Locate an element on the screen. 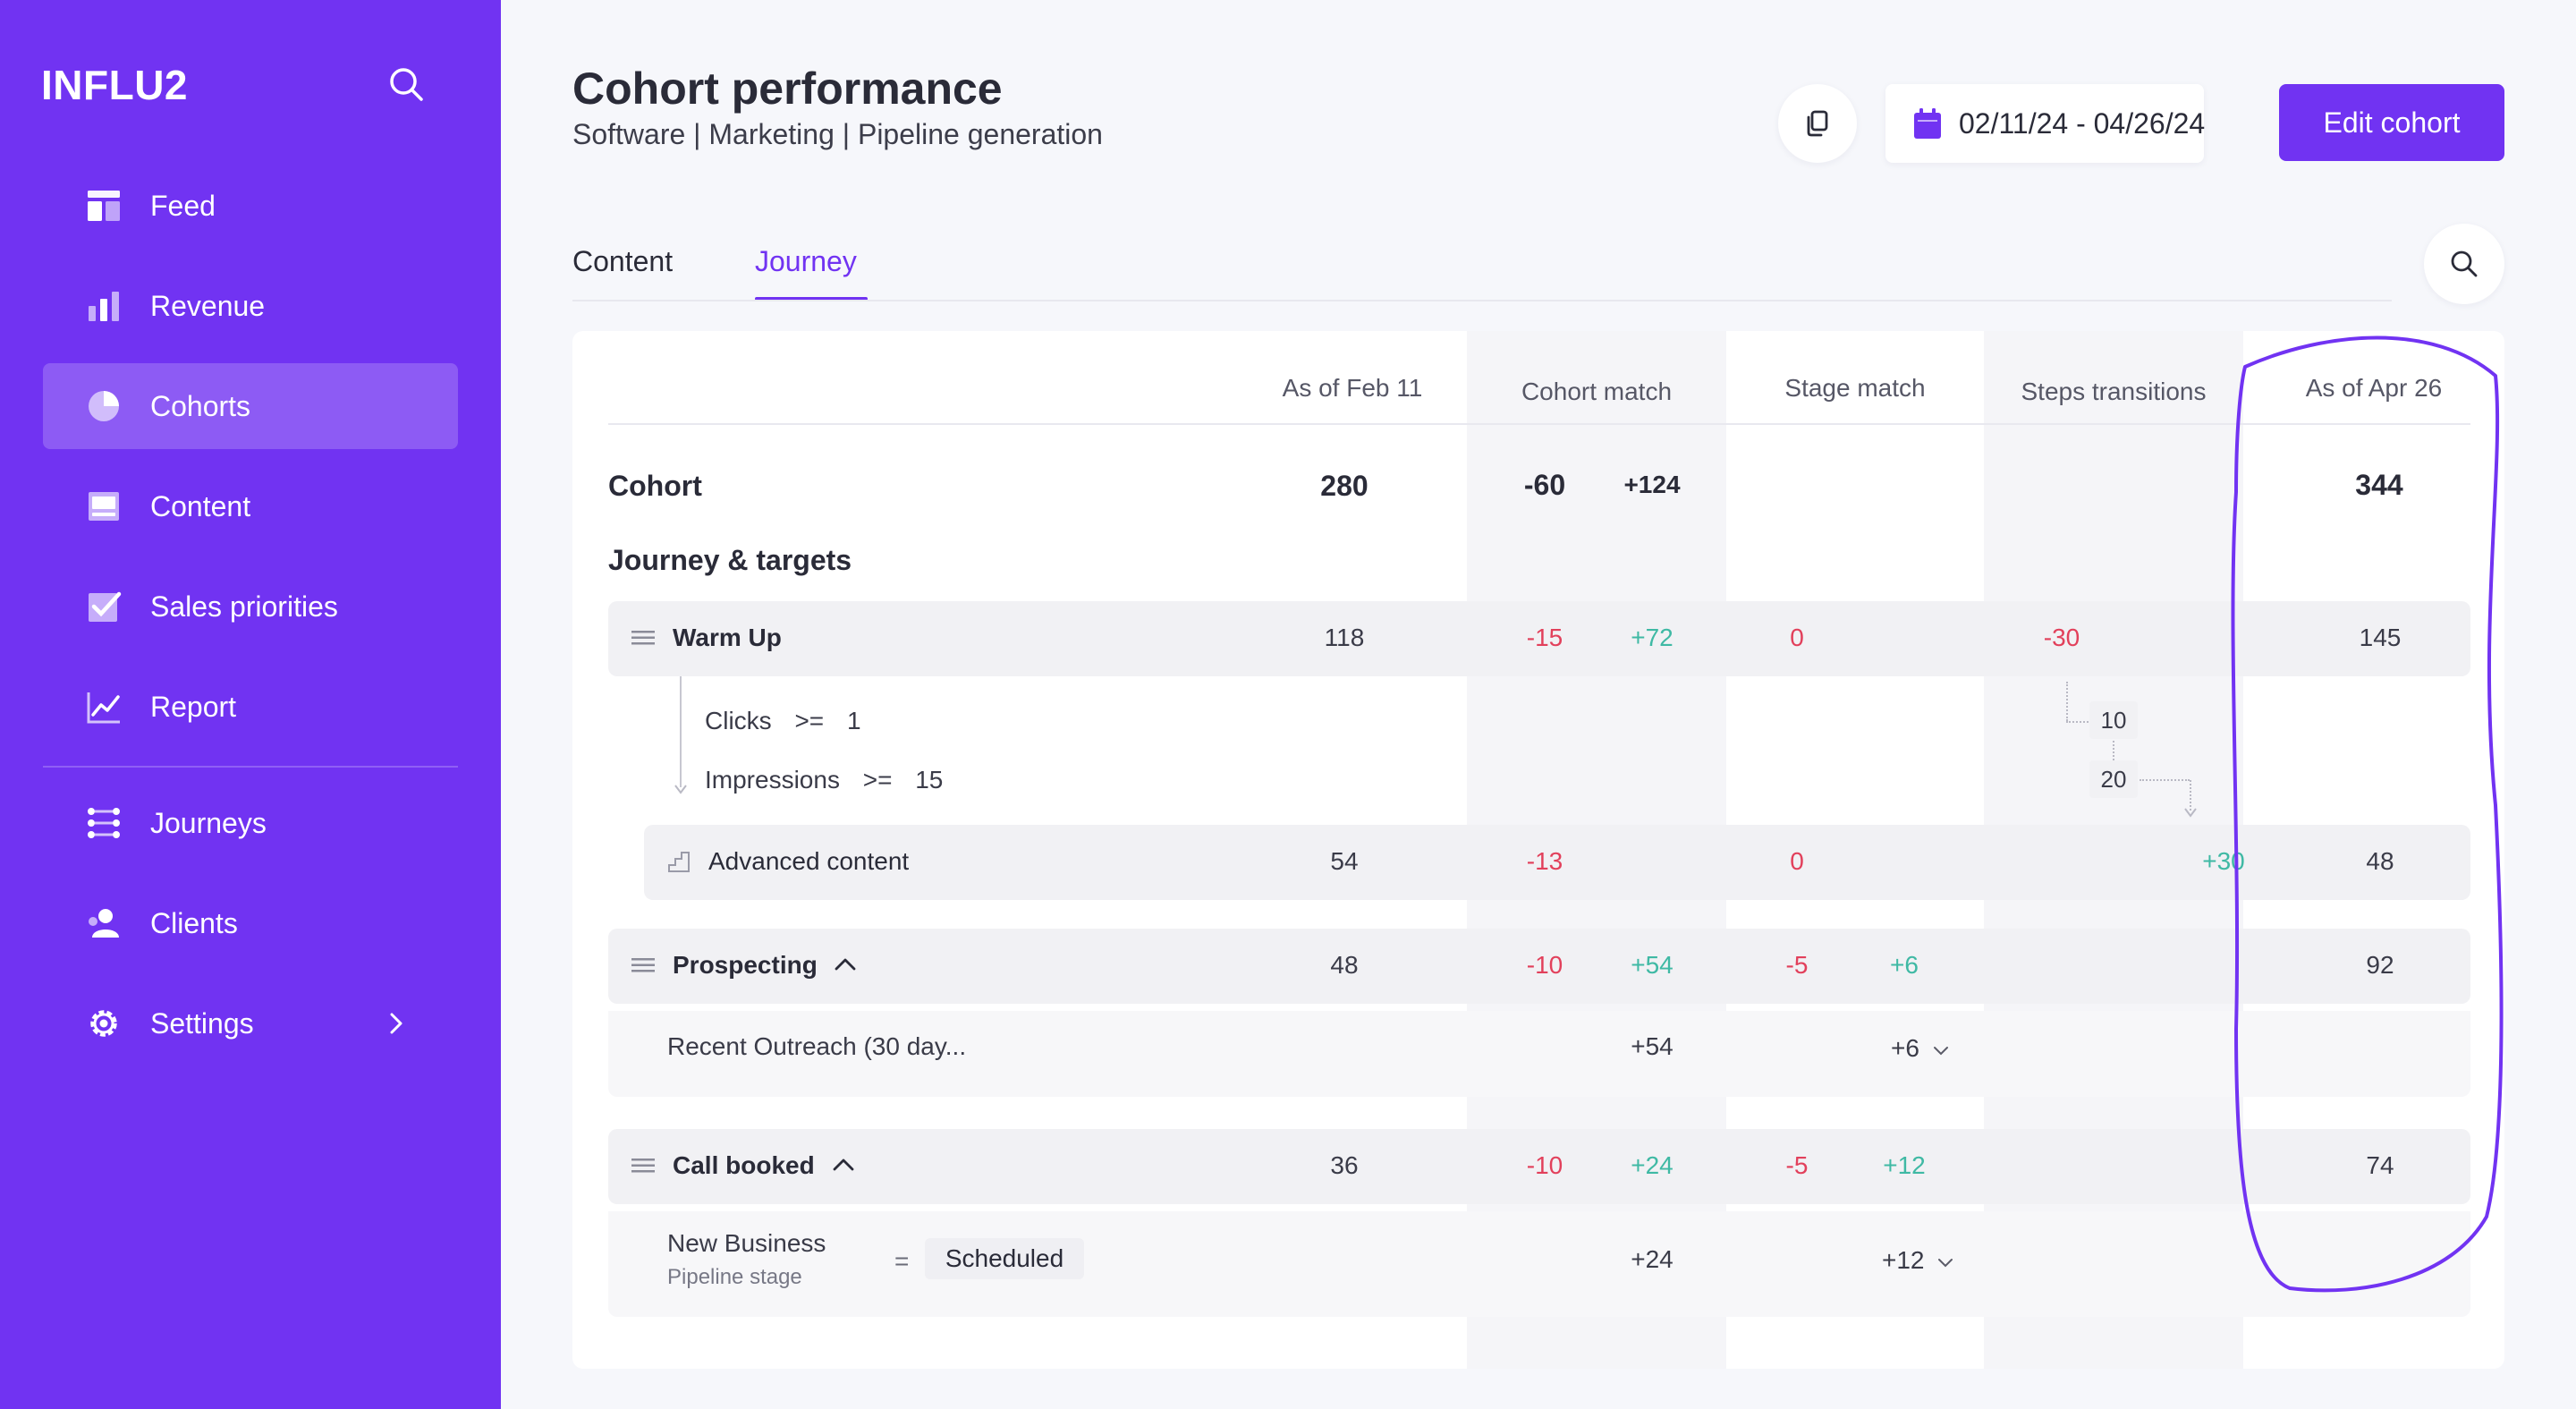  cohort-end: 344 is located at coordinates (2379, 485).